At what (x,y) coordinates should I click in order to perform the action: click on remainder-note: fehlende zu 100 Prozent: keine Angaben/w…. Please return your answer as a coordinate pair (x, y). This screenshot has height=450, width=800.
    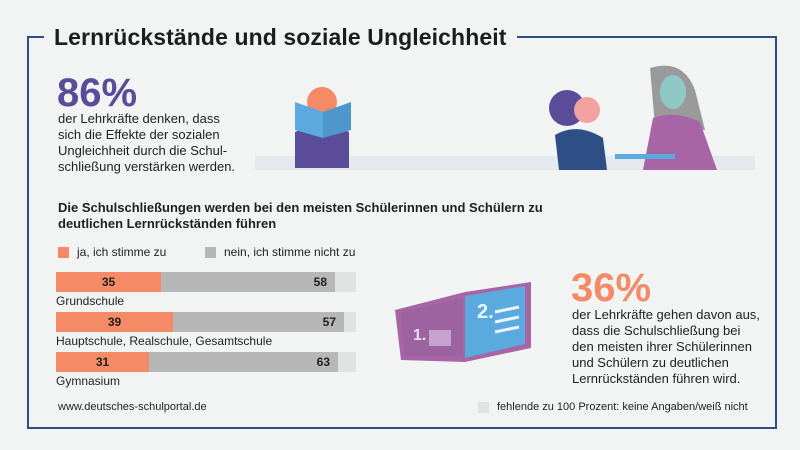
    Looking at the image, I should click on (613, 407).